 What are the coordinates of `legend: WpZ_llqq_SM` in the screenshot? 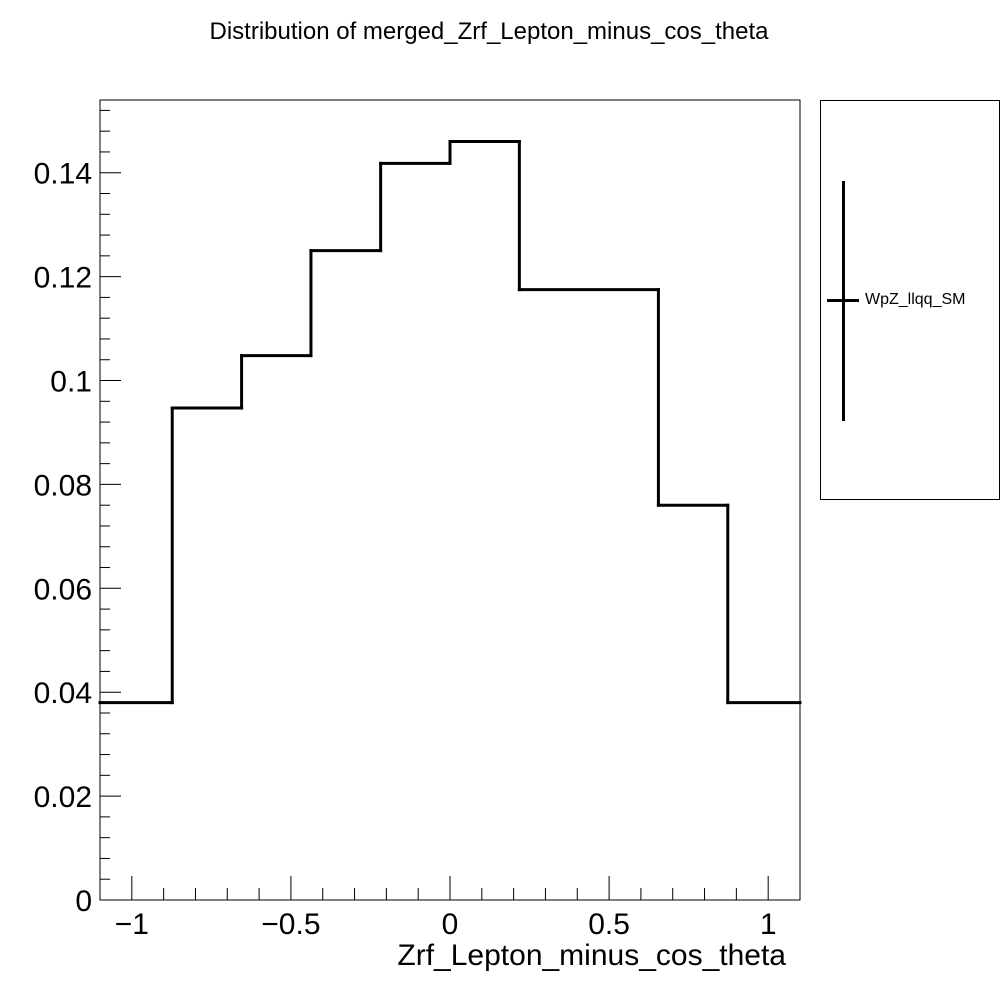 It's located at (910, 300).